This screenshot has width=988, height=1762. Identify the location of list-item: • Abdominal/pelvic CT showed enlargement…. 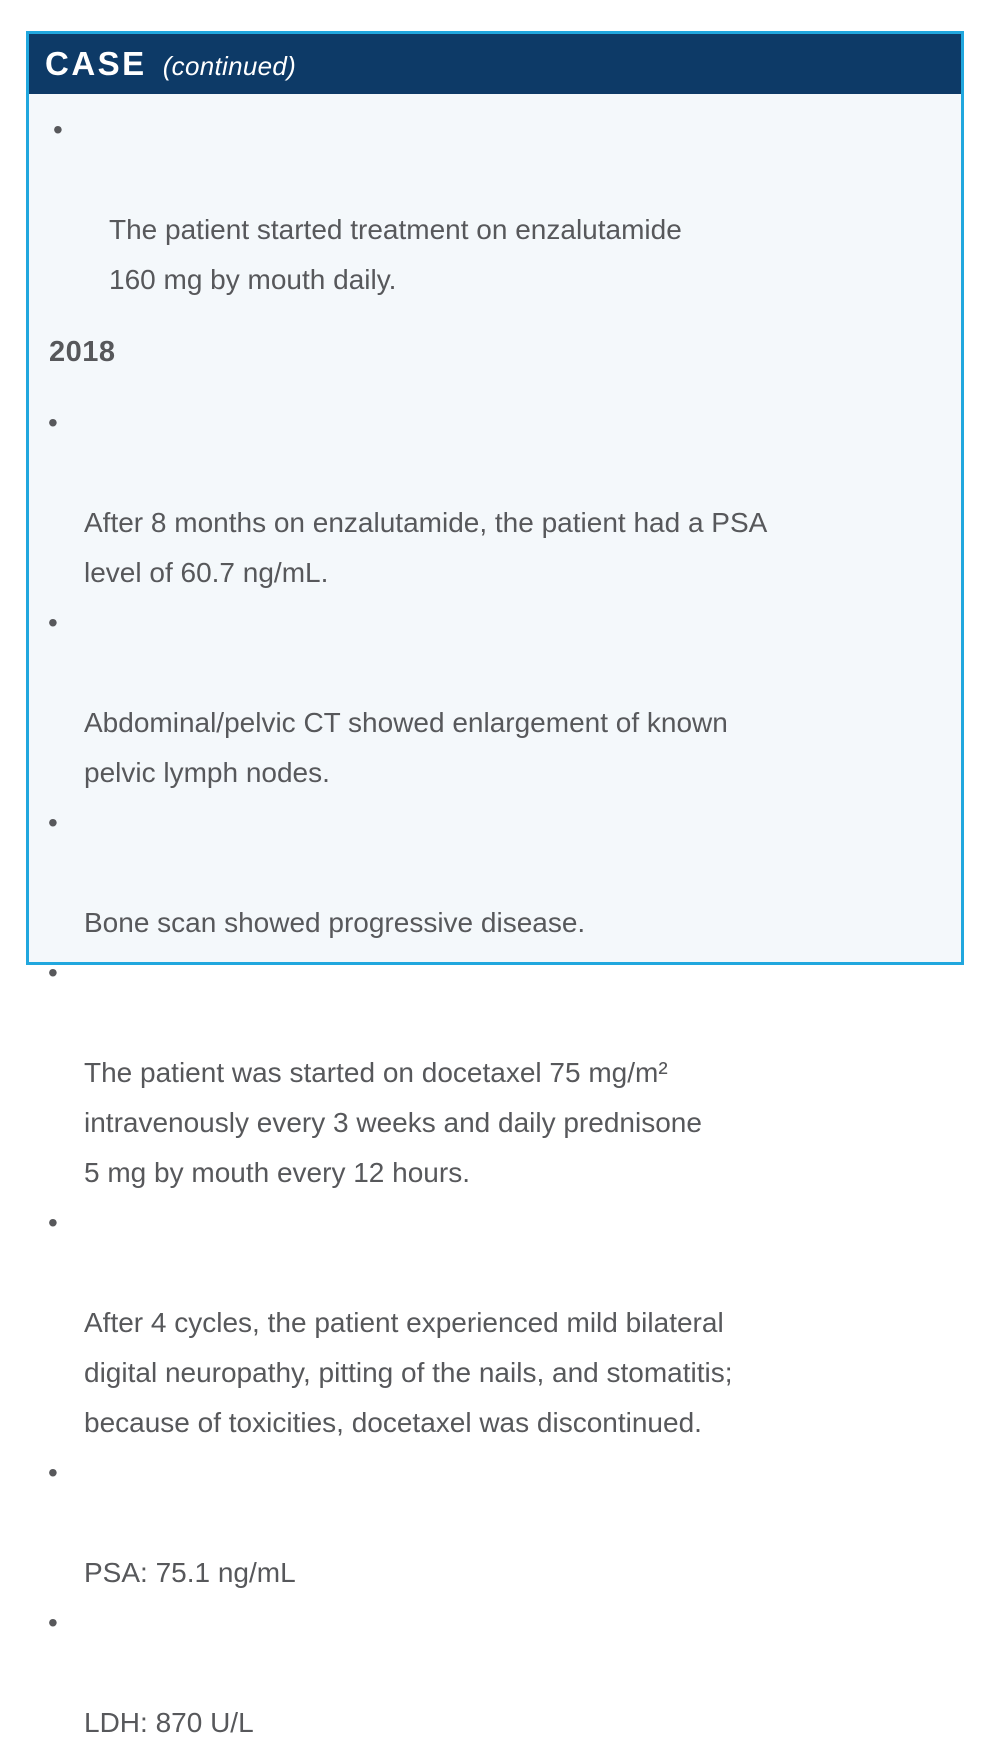
(483, 698).